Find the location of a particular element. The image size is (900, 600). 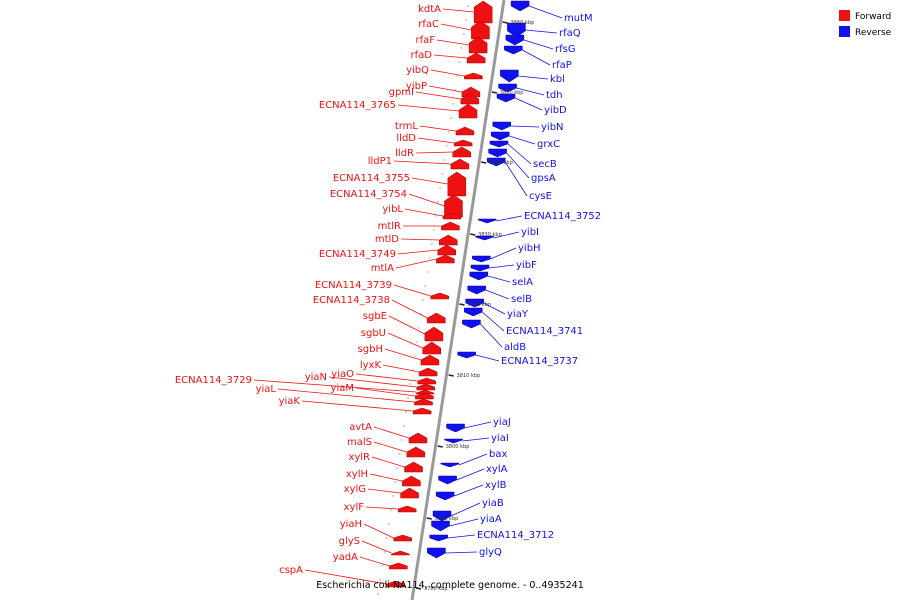

gene-label-yibn: yibN is located at coordinates (552, 127).